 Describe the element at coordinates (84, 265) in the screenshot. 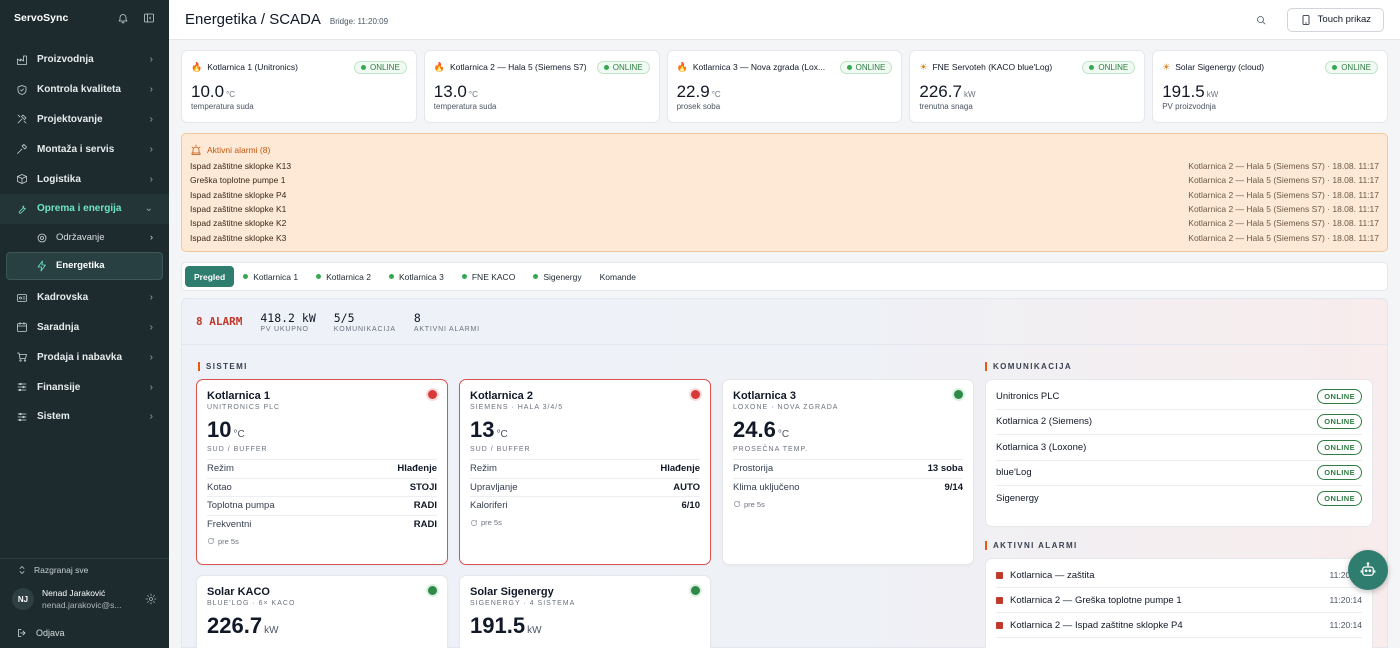

I see `sidebar-subitem-energetika: Energetika` at that location.